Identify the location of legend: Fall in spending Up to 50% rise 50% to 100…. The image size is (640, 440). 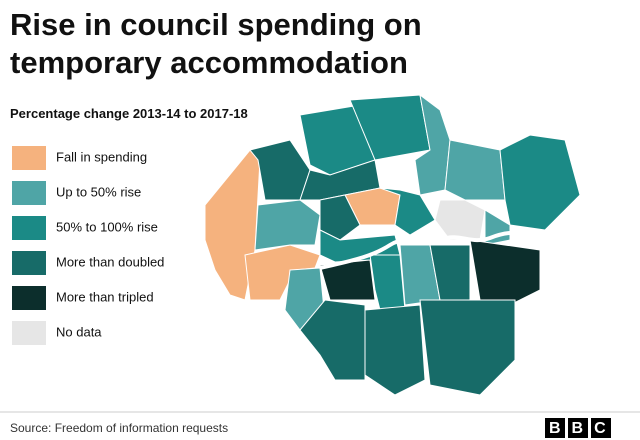
(88, 245).